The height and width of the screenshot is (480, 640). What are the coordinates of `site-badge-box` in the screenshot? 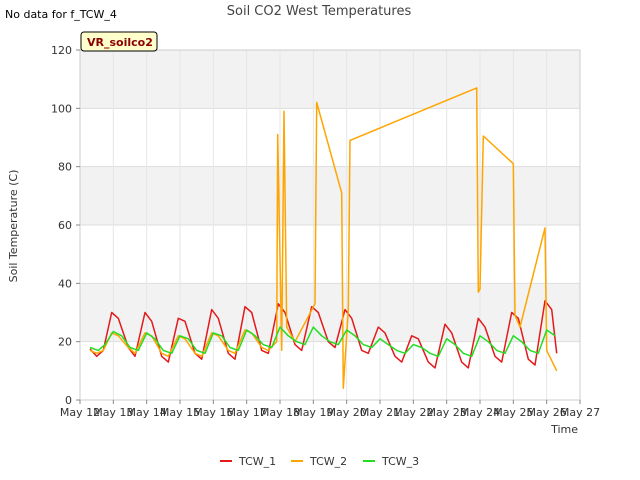 It's located at (119, 41).